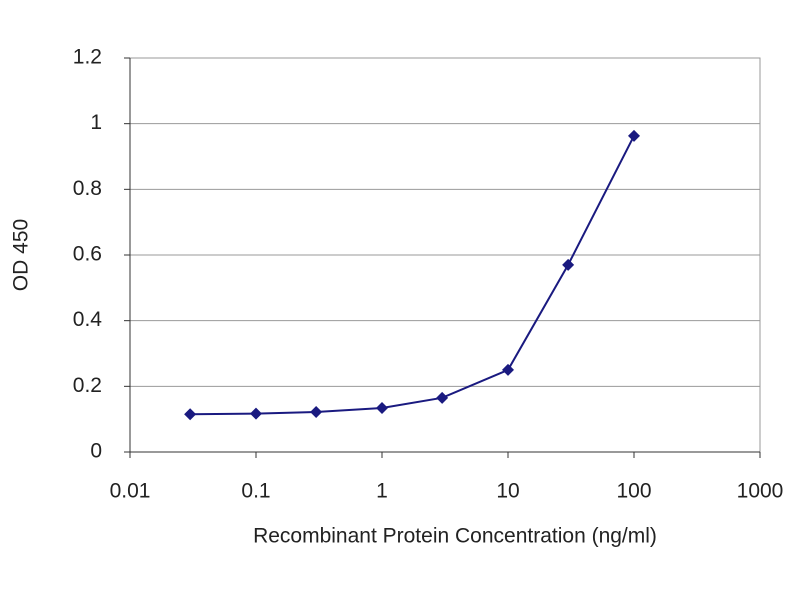 Image resolution: width=800 pixels, height=605 pixels. What do you see at coordinates (507, 491) in the screenshot?
I see `x-tick-label: 10` at bounding box center [507, 491].